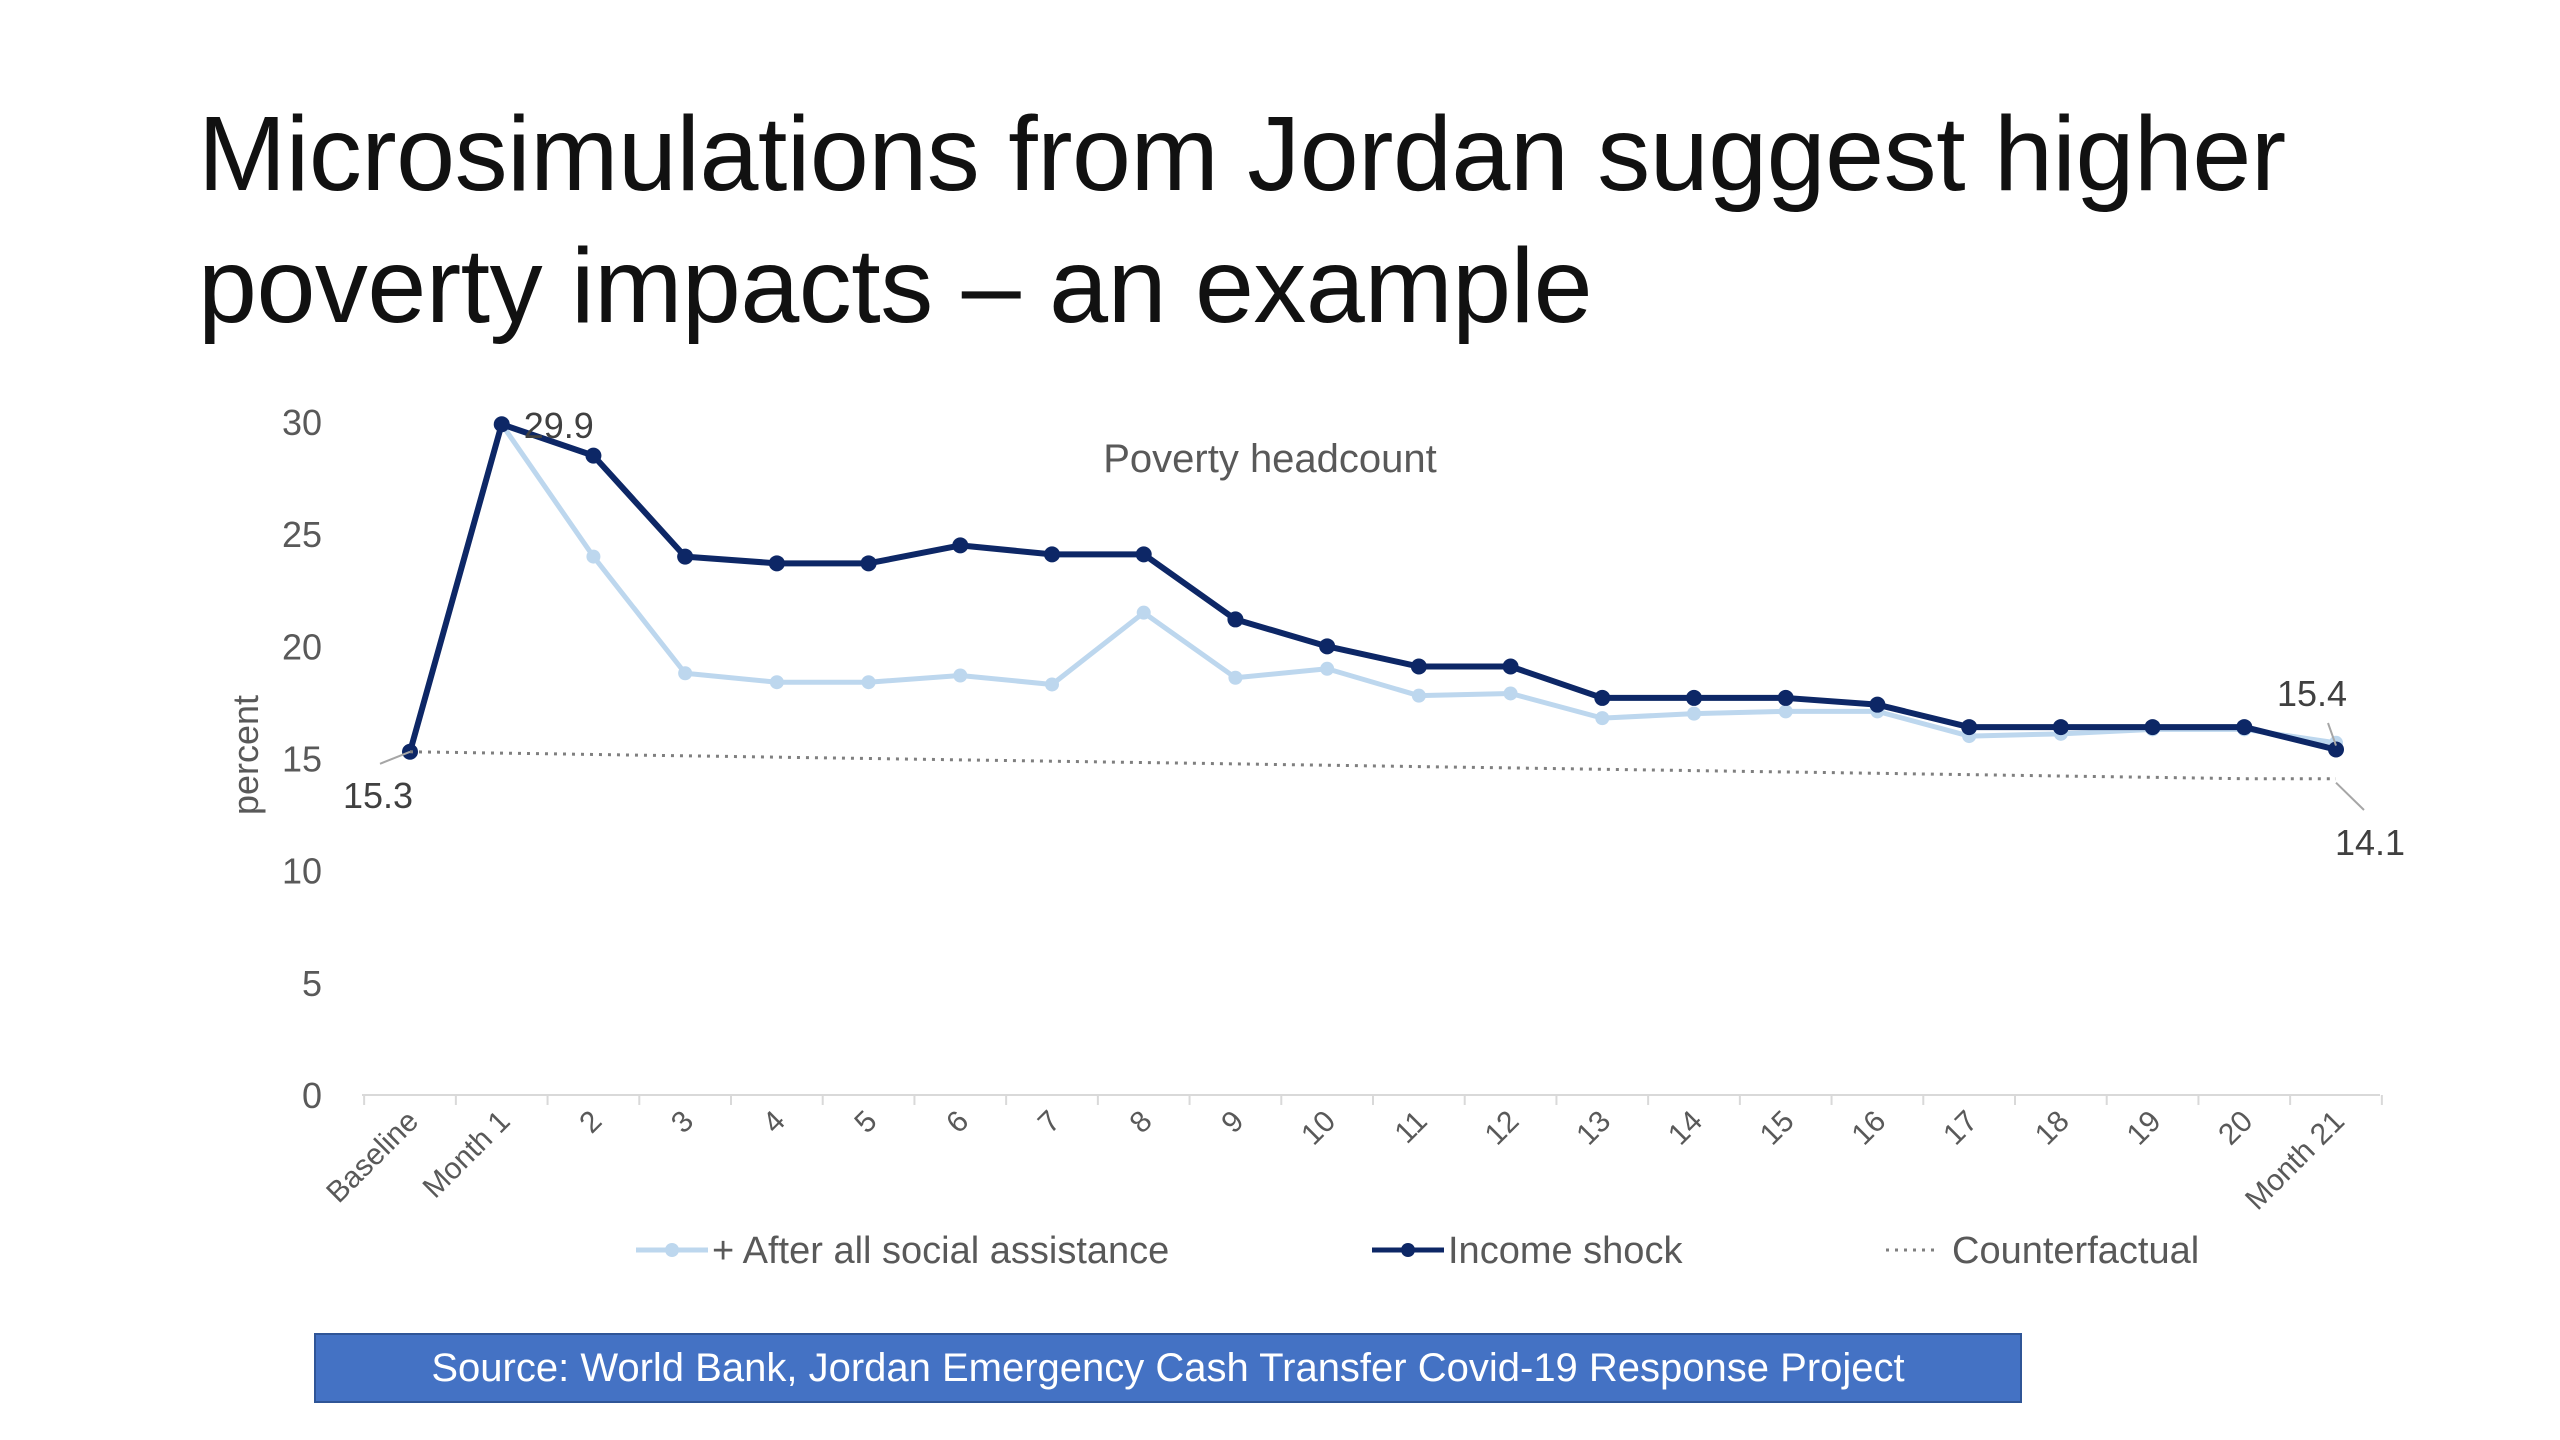 The width and height of the screenshot is (2560, 1440). What do you see at coordinates (1685, 1128) in the screenshot?
I see `x-tick-label: 14` at bounding box center [1685, 1128].